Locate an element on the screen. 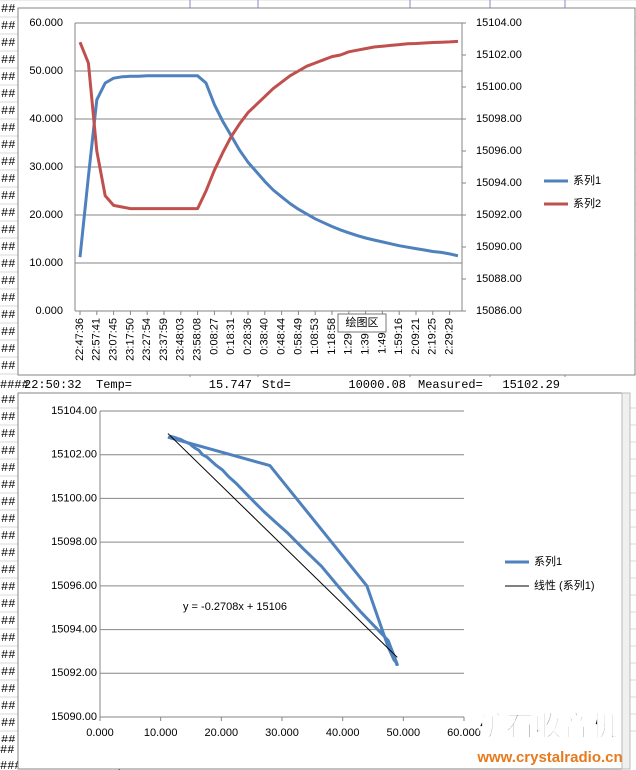  x-tick-label: 23:48:03 is located at coordinates (181, 339).